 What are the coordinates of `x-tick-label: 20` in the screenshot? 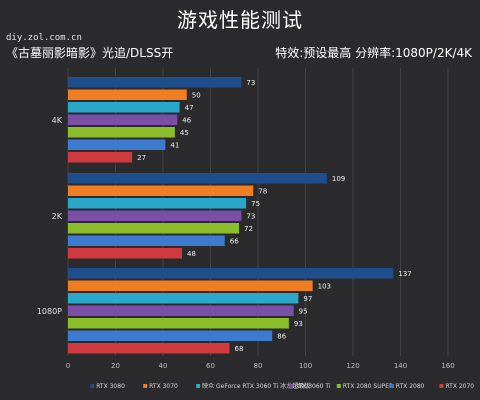 It's located at (115, 366).